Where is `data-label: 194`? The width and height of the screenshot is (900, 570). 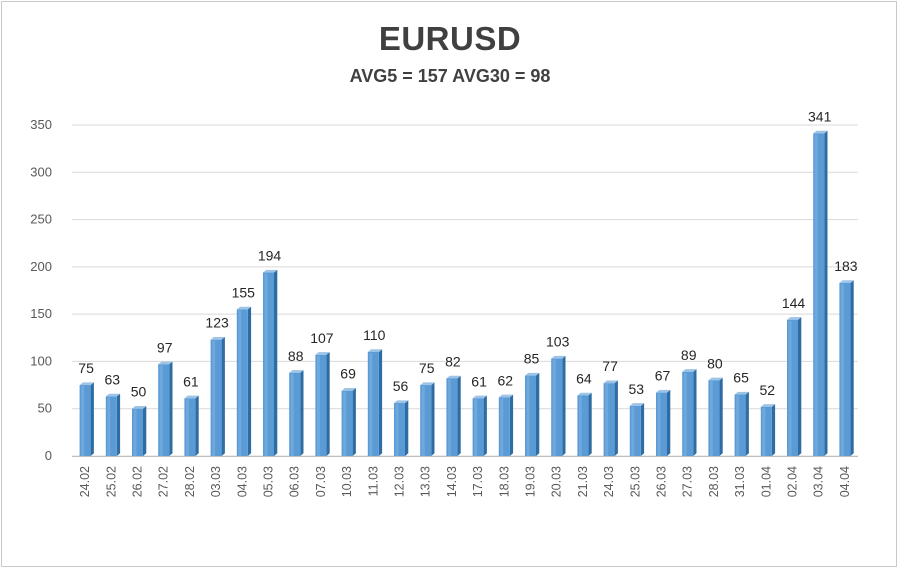 data-label: 194 is located at coordinates (270, 256).